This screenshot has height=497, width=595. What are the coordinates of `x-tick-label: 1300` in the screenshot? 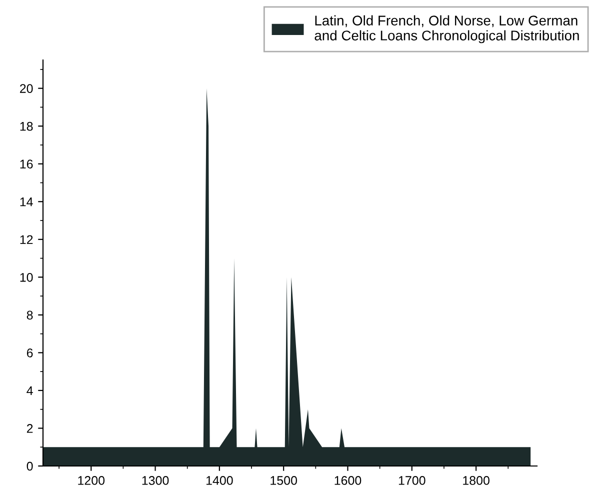 It's located at (155, 480).